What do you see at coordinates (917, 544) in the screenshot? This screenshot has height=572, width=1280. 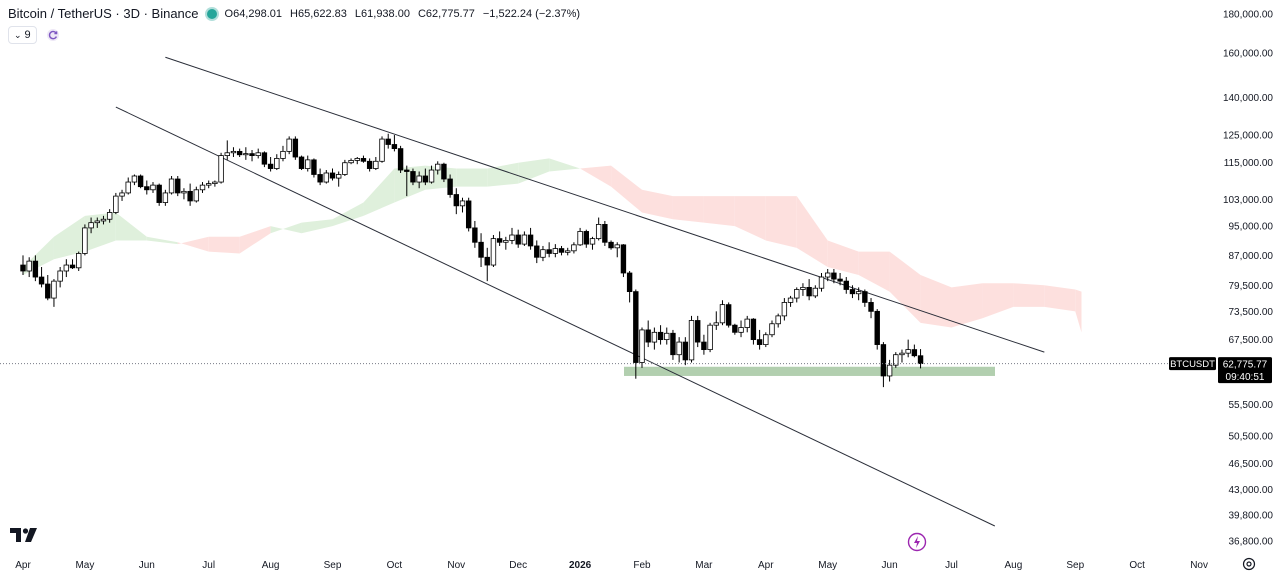 I see `lightning-icon` at bounding box center [917, 544].